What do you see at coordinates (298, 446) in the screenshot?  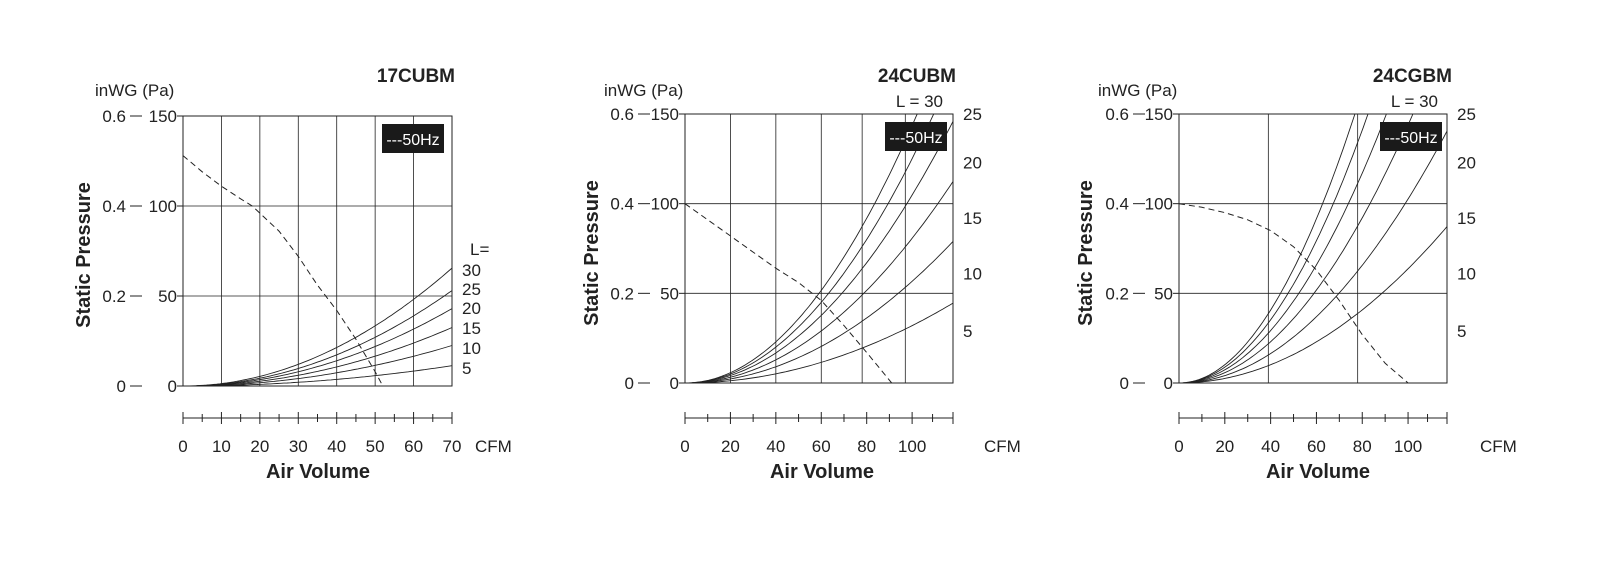 I see `x-tick-label: 30` at bounding box center [298, 446].